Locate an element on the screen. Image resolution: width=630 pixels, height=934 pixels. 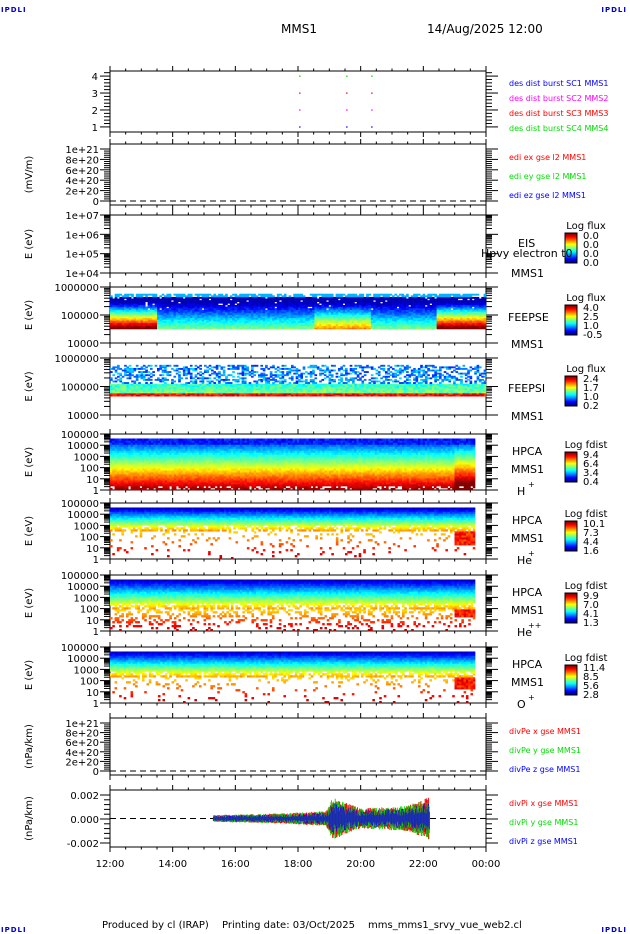
y-tick-label: 3 is located at coordinates (95, 94).